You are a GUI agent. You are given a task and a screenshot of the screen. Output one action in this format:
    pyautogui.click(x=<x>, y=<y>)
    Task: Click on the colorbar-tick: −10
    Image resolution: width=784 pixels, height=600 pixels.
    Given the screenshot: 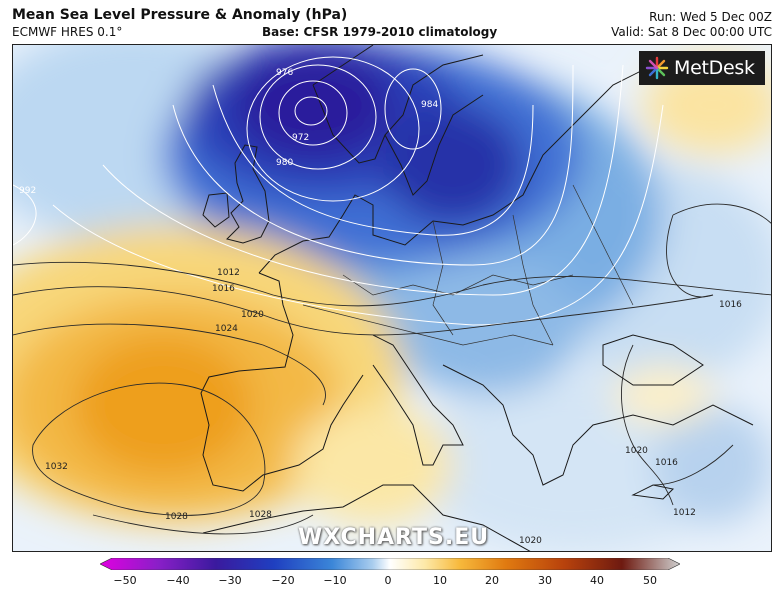 What is the action you would take?
    pyautogui.click(x=335, y=580)
    